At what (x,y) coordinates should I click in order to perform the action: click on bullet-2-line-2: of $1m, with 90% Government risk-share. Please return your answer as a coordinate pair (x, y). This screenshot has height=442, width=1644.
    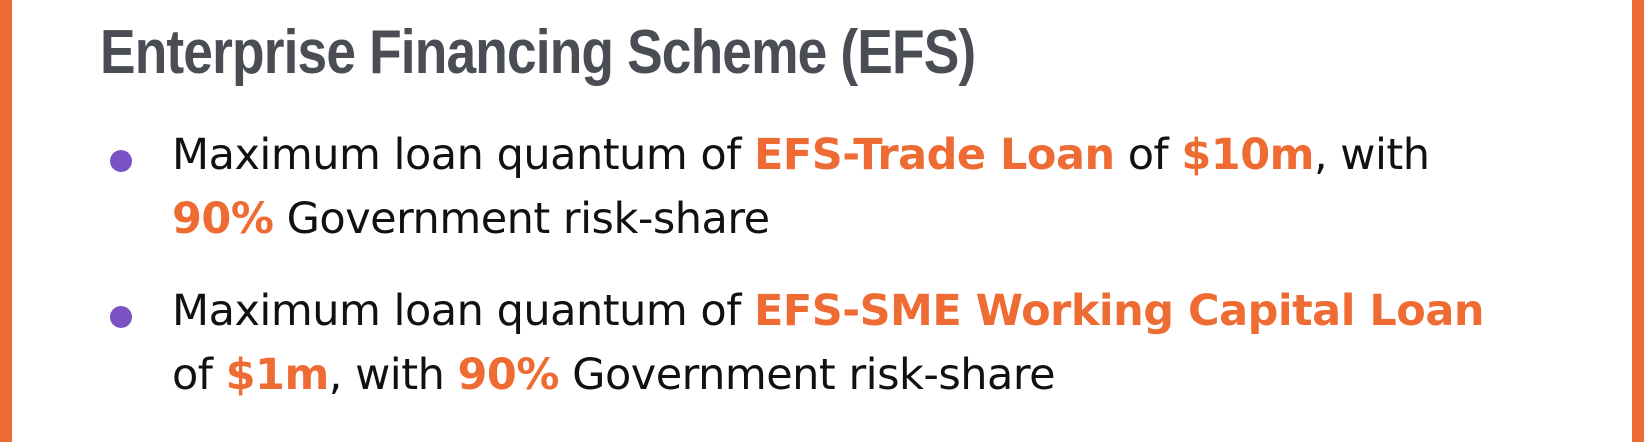
    Looking at the image, I should click on (614, 375).